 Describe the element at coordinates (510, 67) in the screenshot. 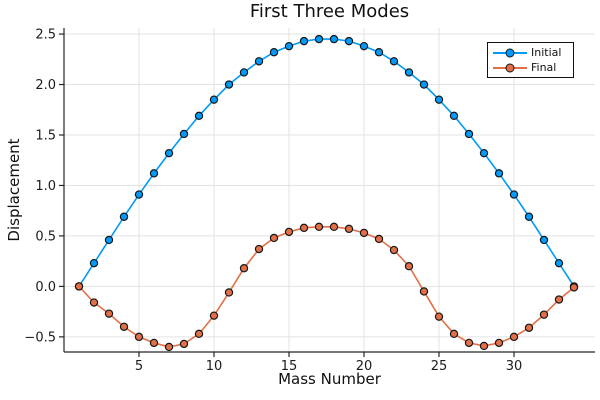

I see `legend-marker-final-icon` at that location.